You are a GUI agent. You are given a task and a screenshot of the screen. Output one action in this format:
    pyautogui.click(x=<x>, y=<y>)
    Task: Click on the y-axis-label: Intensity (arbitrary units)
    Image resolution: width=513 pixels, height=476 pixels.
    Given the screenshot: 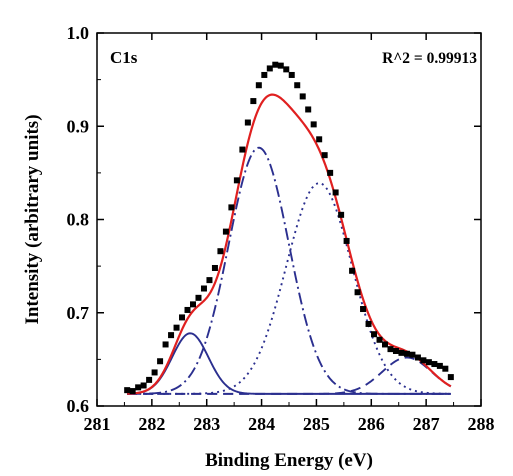 What is the action you would take?
    pyautogui.click(x=32, y=219)
    